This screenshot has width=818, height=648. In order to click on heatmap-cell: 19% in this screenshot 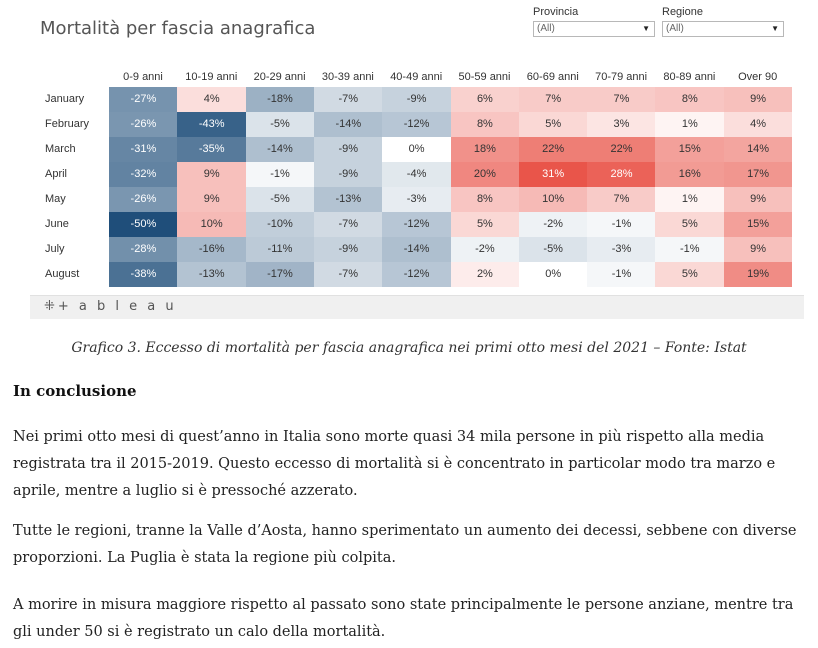, I will do `click(758, 274)`.